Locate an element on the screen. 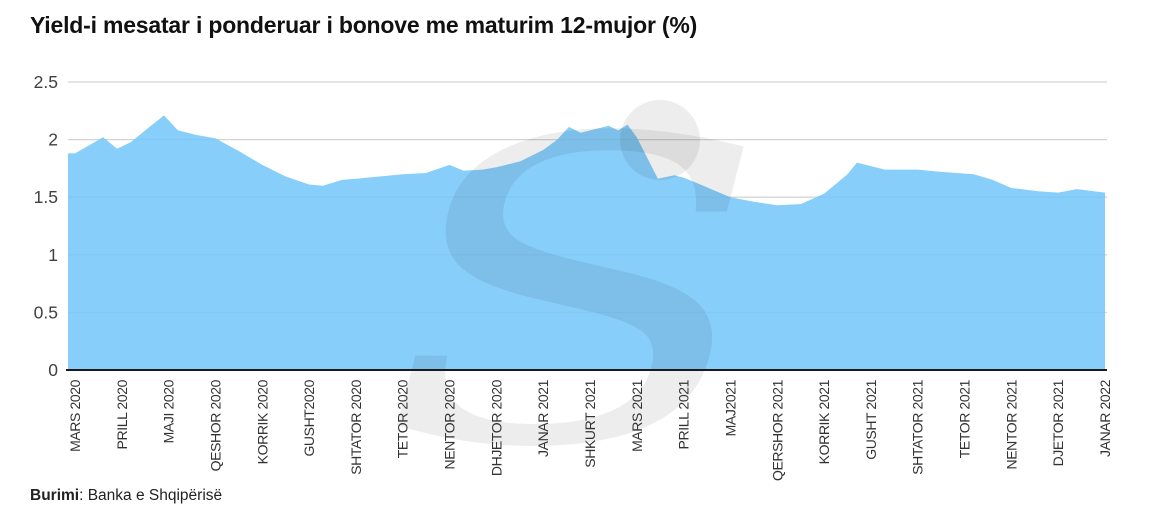  y-tick-label: 0.5 is located at coordinates (46, 312).